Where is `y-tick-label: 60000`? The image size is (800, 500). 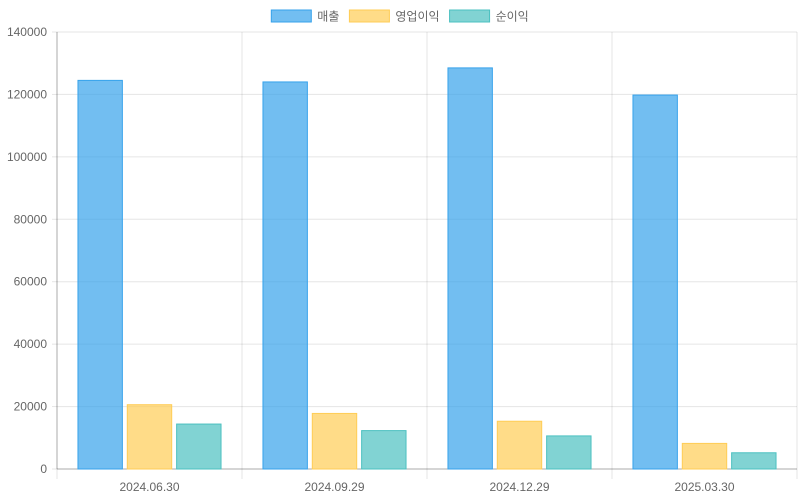 y-tick-label: 60000 is located at coordinates (31, 282).